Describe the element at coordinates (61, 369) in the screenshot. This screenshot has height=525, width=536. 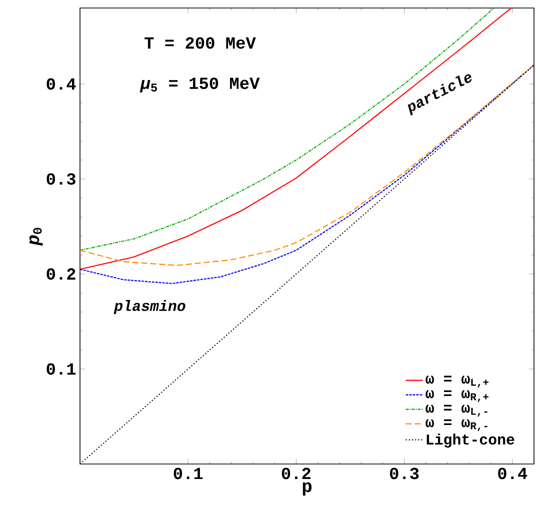
I see `y-tick-label: 0.1` at that location.